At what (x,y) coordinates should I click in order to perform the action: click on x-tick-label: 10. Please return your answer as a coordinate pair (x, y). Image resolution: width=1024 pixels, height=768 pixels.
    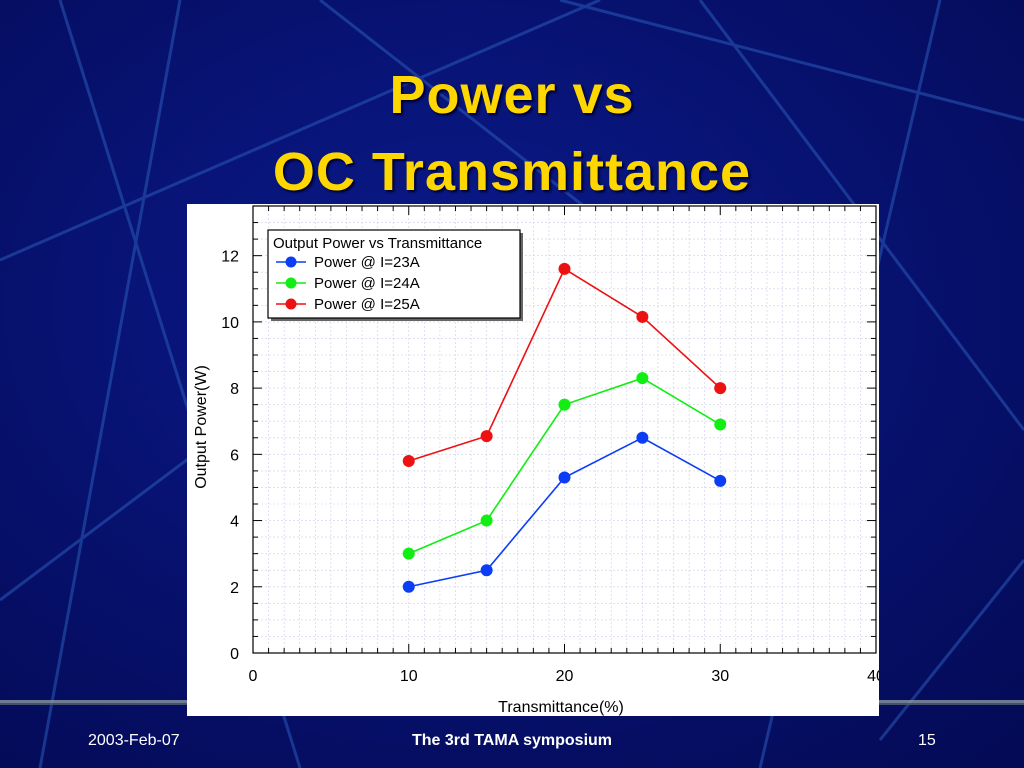
    Looking at the image, I should click on (409, 676).